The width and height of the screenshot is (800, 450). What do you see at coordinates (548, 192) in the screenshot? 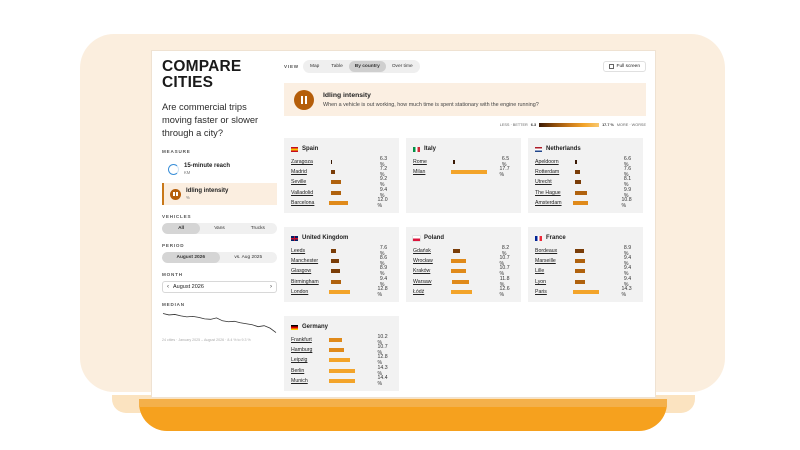
I see `city-link: The Hague` at bounding box center [548, 192].